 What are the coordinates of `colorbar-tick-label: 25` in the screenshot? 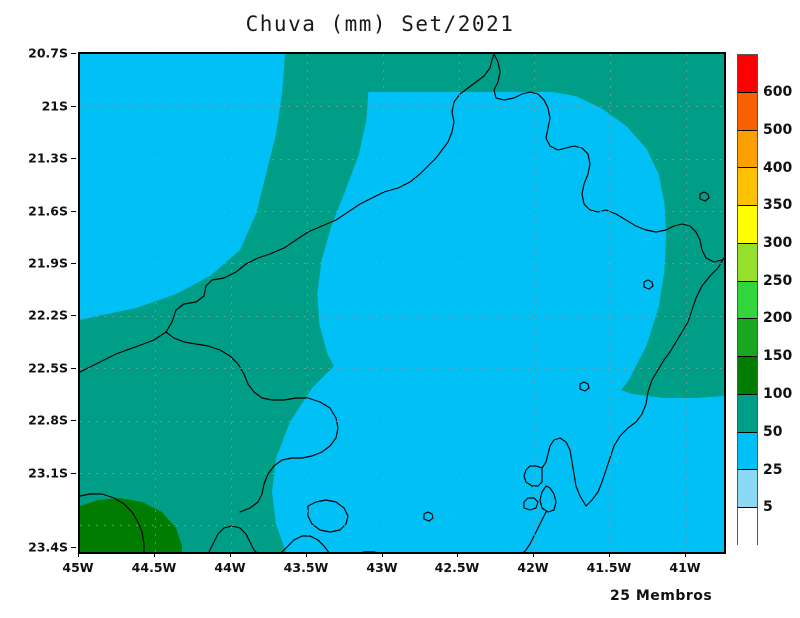 It's located at (773, 470).